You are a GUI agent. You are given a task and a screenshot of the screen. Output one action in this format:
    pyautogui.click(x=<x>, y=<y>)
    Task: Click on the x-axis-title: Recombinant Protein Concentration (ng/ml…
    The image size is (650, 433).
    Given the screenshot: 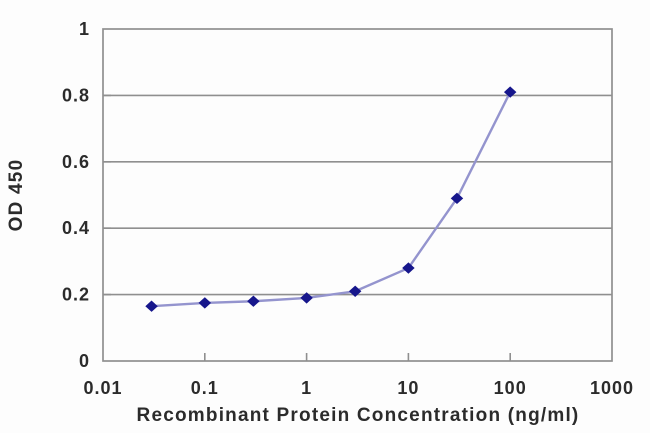 What is the action you would take?
    pyautogui.click(x=358, y=415)
    